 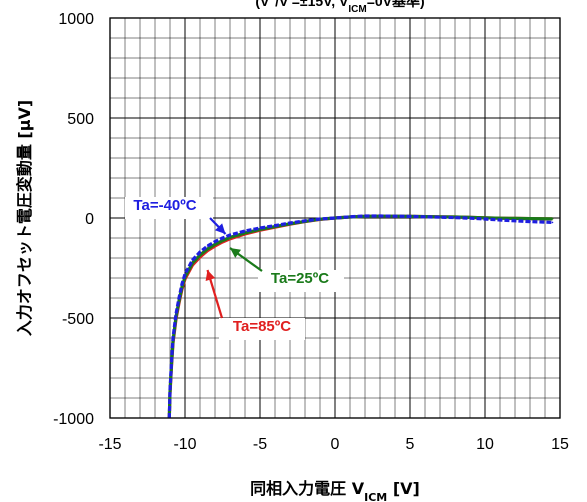 I want to click on x-tick-label: -5, so click(x=260, y=444).